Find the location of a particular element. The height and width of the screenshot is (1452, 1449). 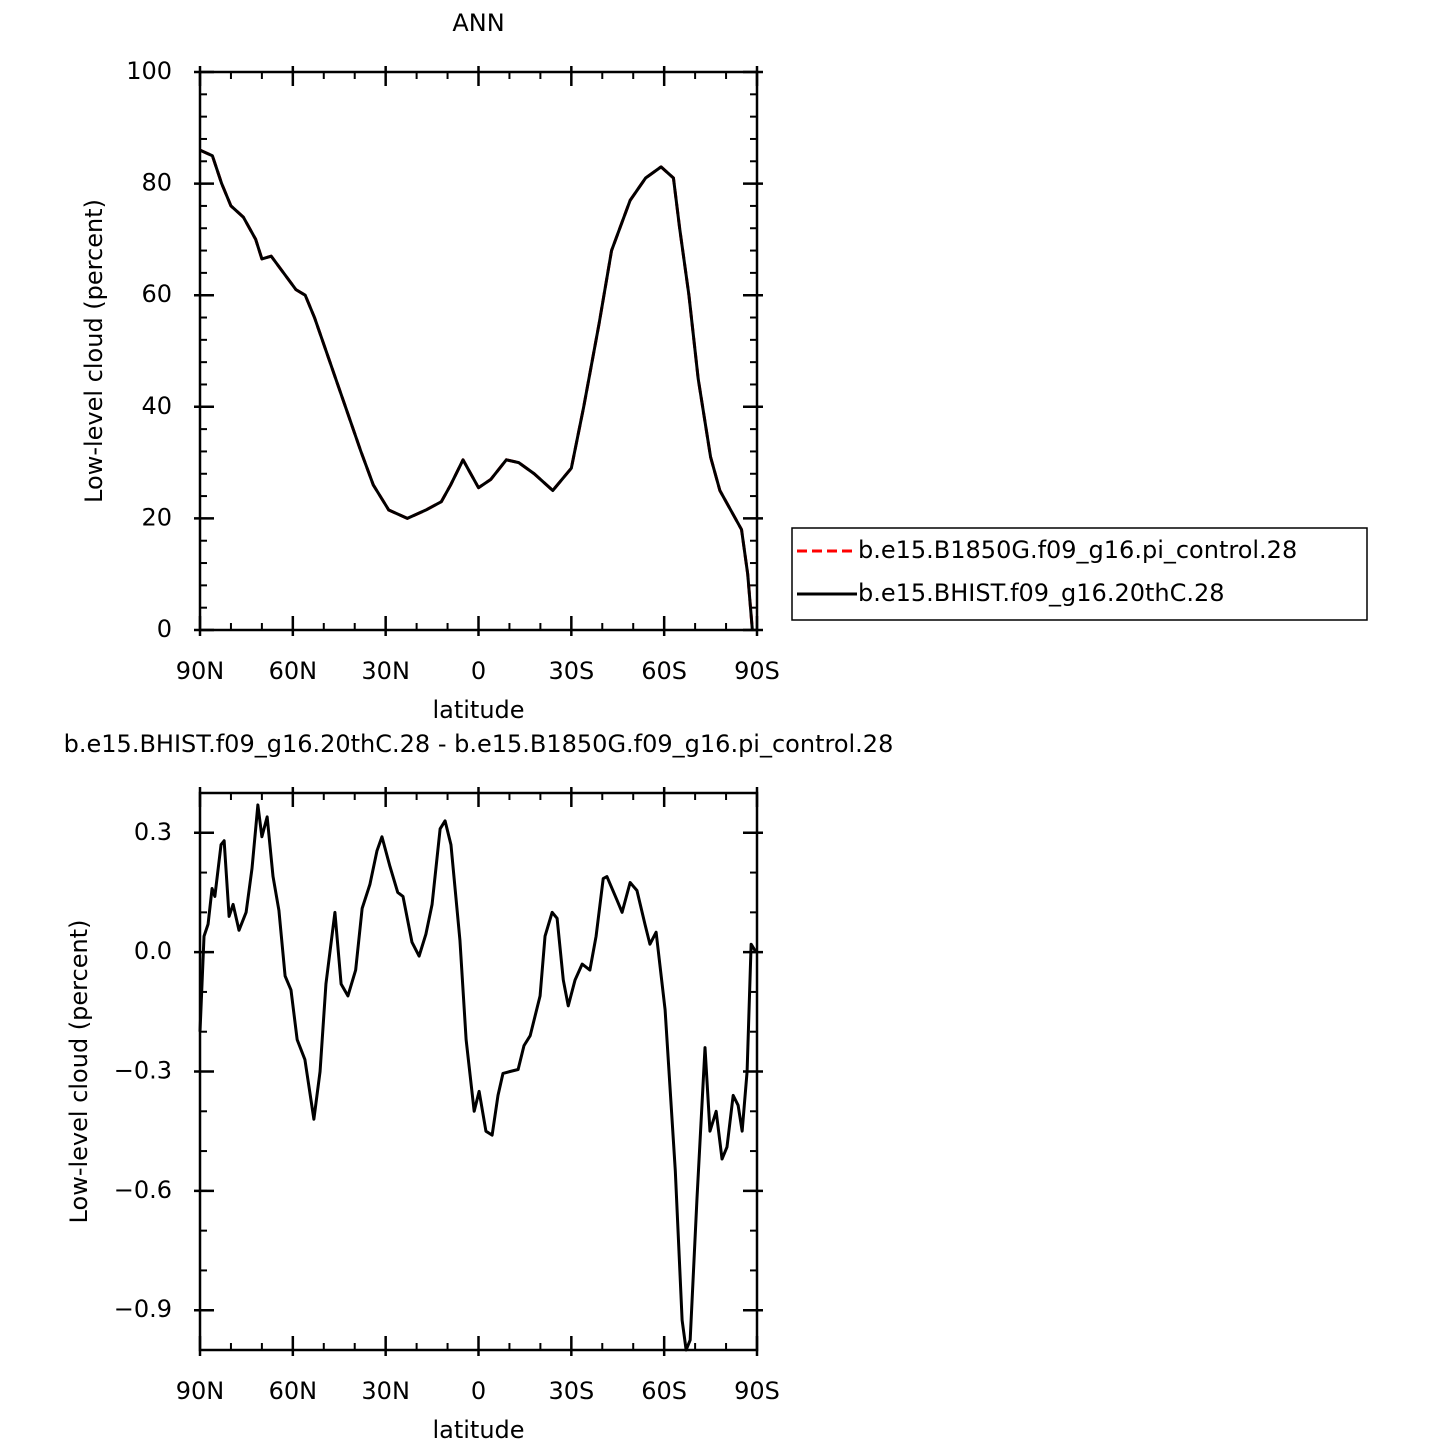

y-tick-label: 60 is located at coordinates (156, 294).